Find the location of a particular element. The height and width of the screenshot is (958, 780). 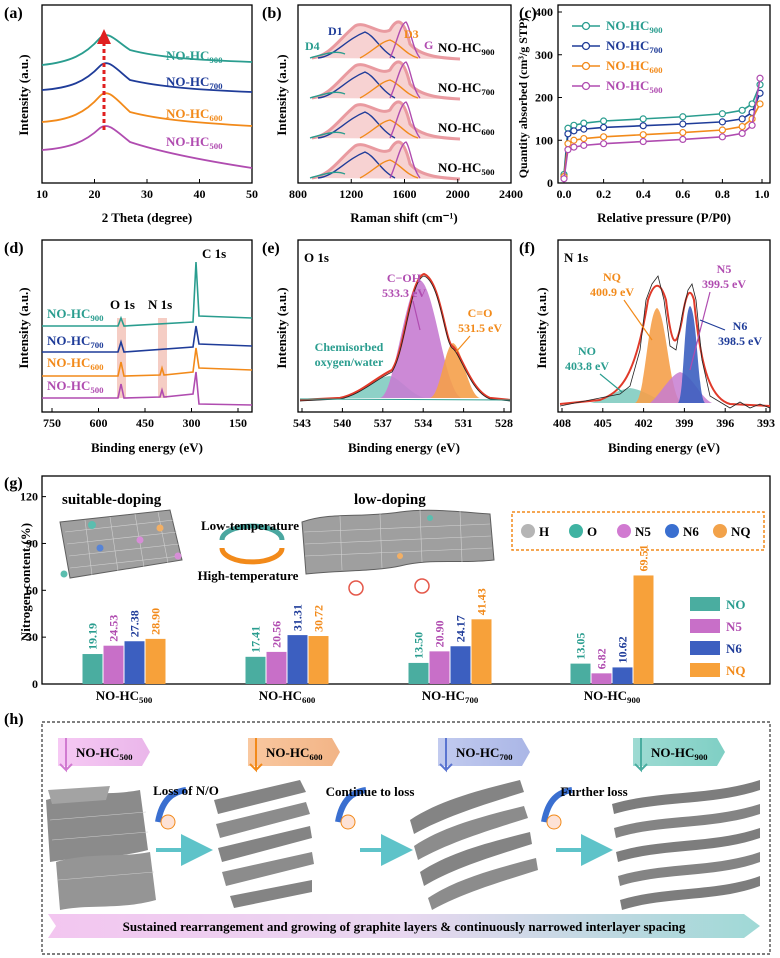

step-1: Loss of N/O is located at coordinates (186, 790).